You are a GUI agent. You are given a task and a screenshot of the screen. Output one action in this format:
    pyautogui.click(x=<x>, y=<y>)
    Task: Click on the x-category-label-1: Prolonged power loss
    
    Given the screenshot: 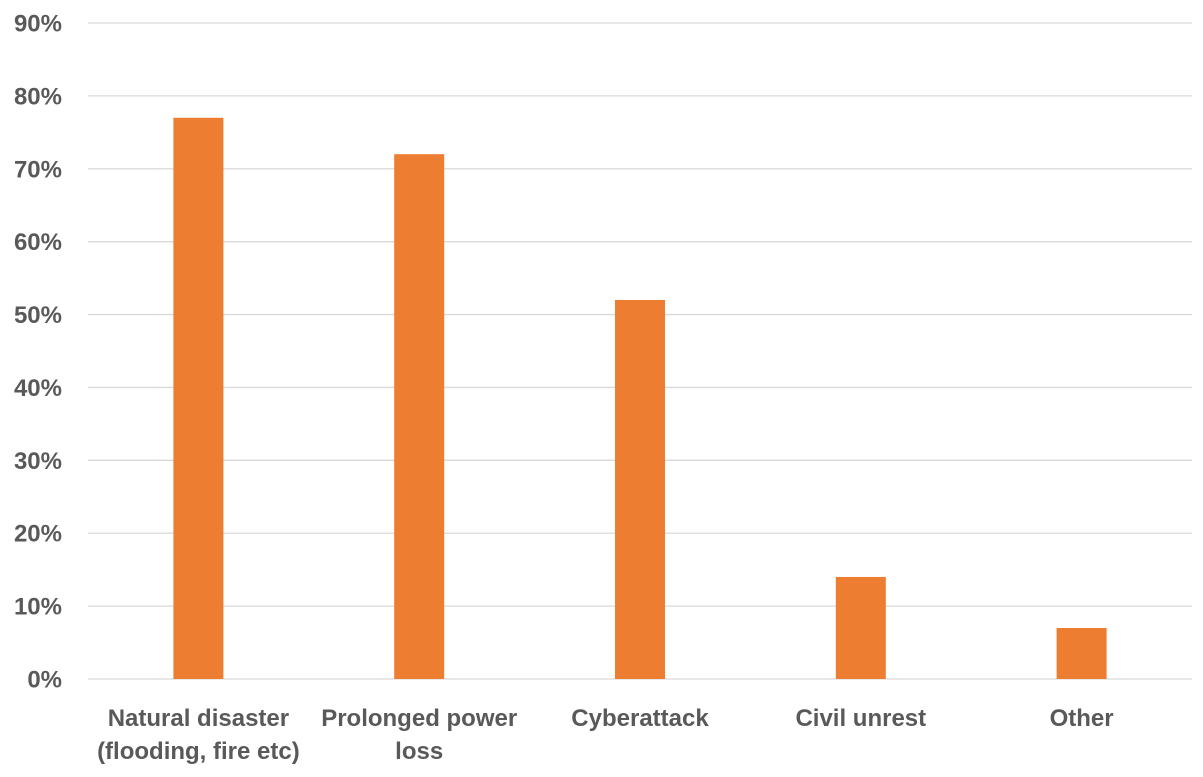 What is the action you would take?
    pyautogui.click(x=419, y=735)
    